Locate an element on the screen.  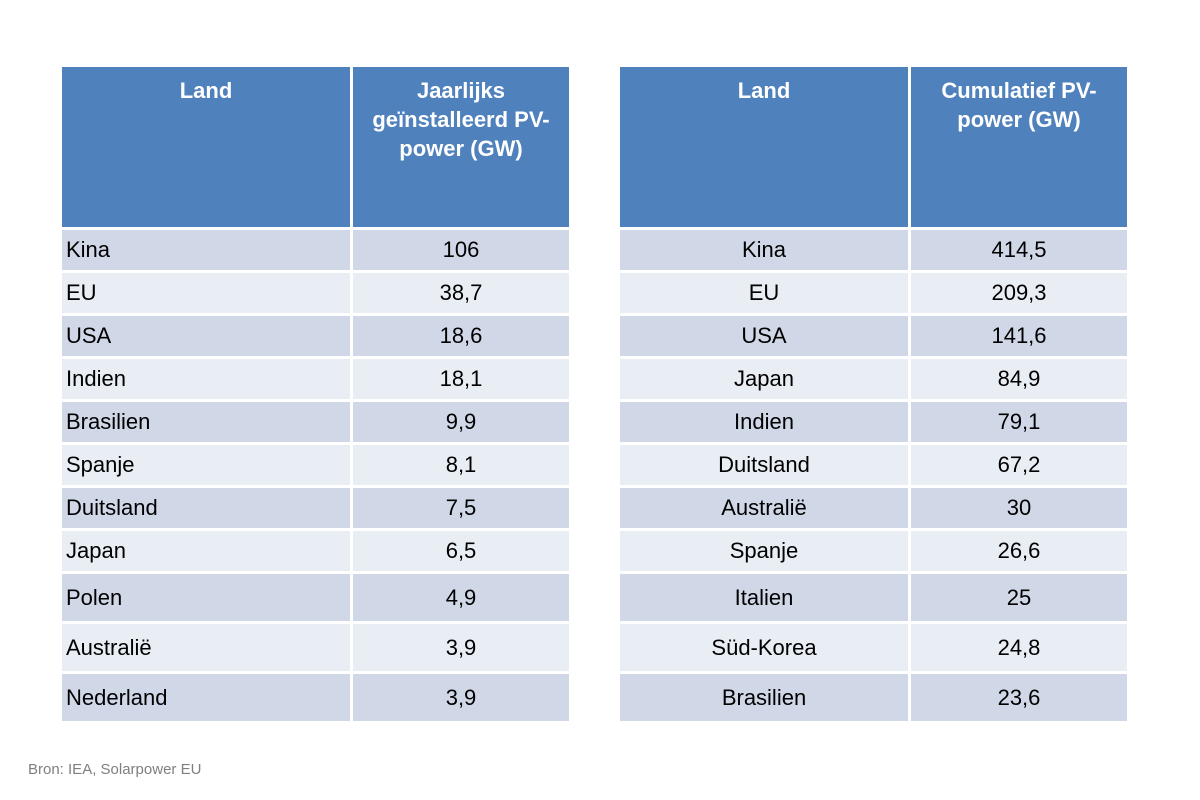
value-cell: 38,7 is located at coordinates (461, 293).